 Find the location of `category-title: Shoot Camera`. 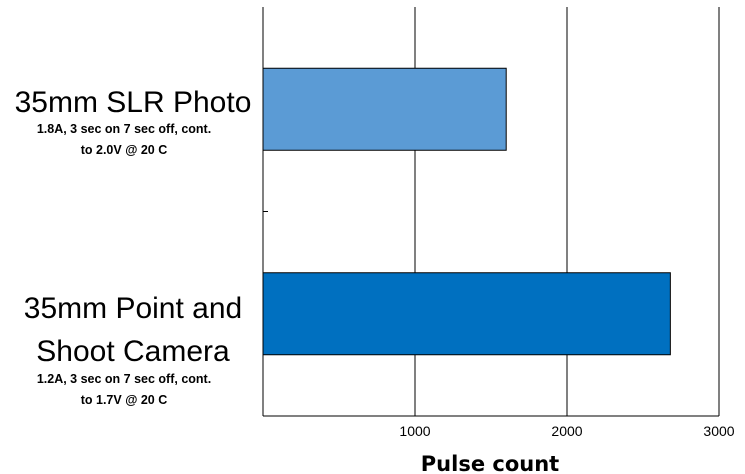

category-title: Shoot Camera is located at coordinates (133, 351).